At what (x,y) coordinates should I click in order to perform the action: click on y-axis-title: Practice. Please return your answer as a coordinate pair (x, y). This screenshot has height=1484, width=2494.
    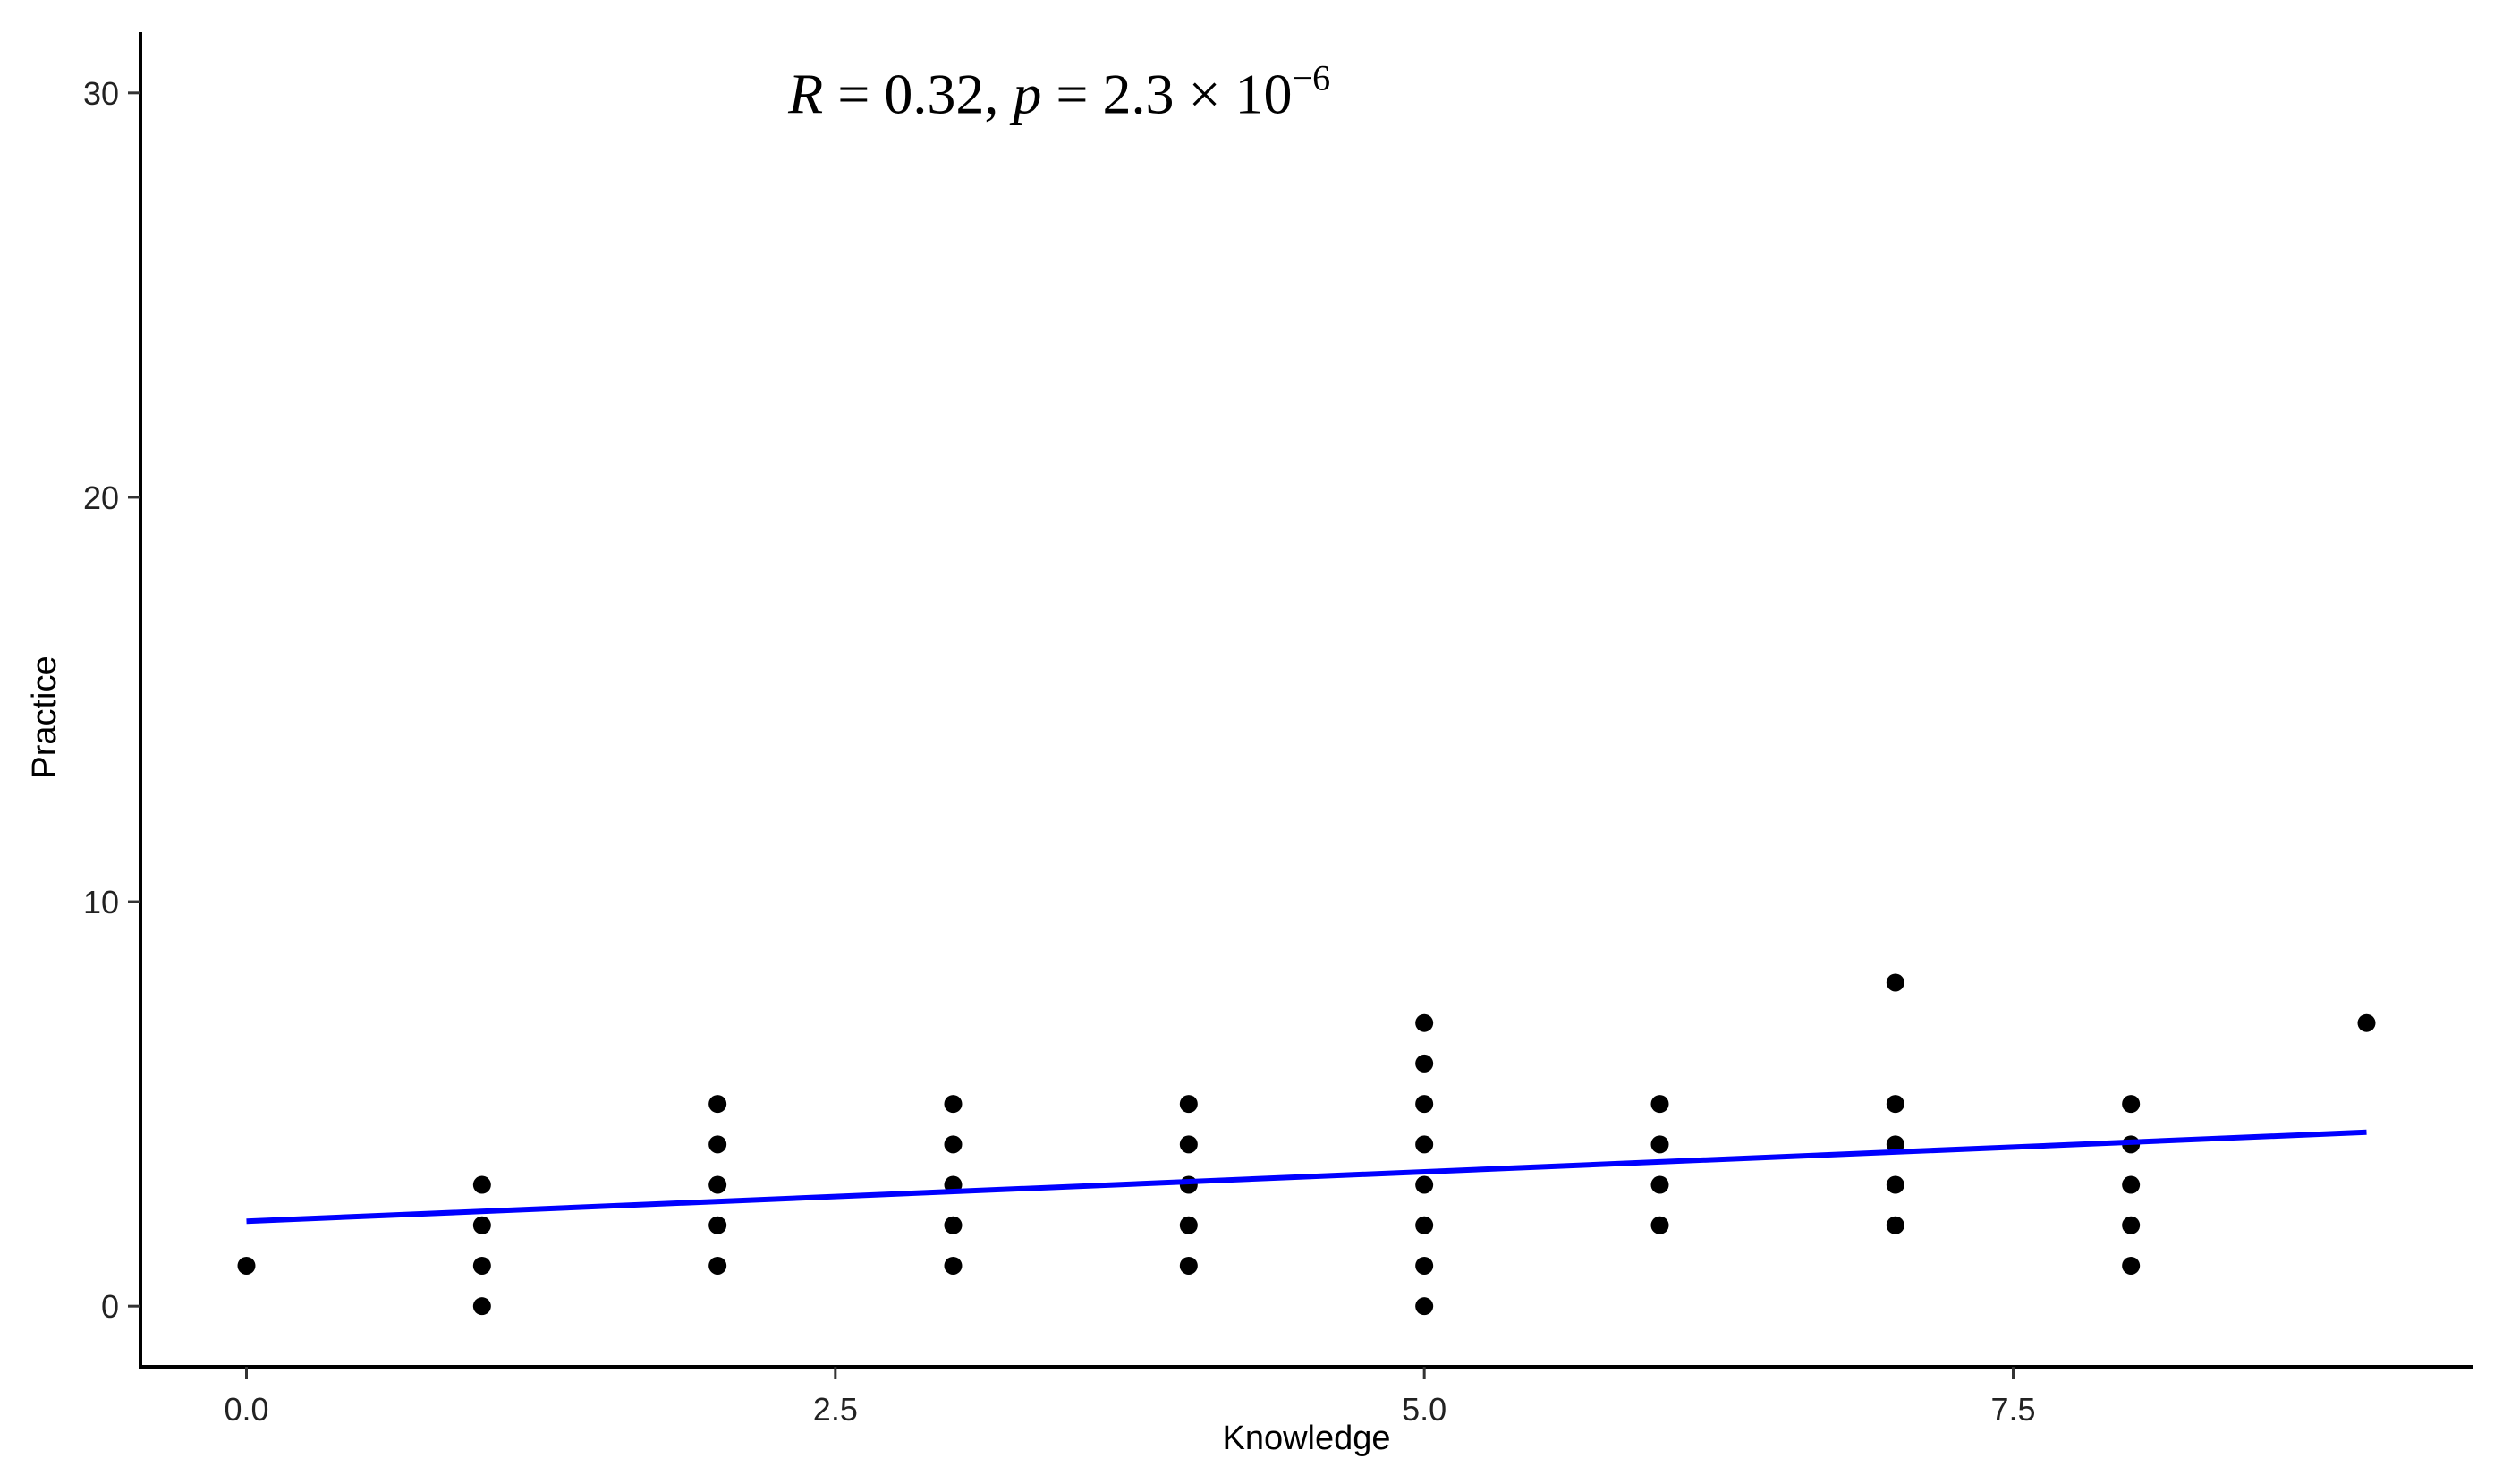
    Looking at the image, I should click on (45, 717).